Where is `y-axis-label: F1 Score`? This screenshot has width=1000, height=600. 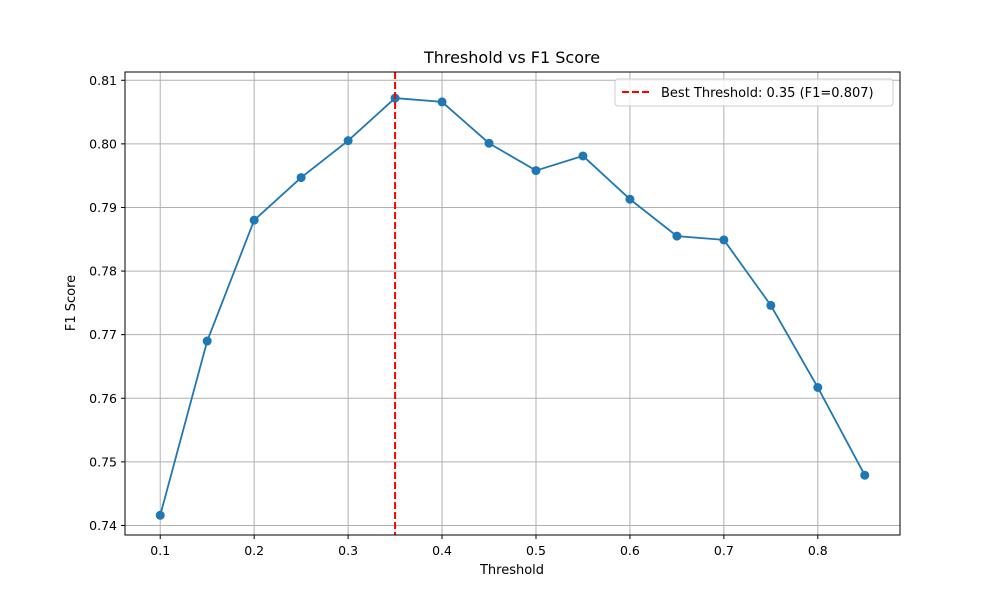 y-axis-label: F1 Score is located at coordinates (71, 303).